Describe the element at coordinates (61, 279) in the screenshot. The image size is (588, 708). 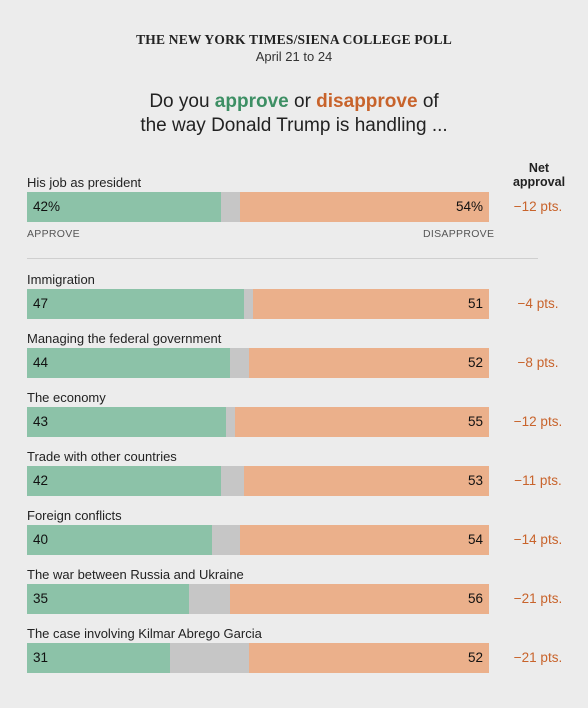
I see `row-label: Immigration` at that location.